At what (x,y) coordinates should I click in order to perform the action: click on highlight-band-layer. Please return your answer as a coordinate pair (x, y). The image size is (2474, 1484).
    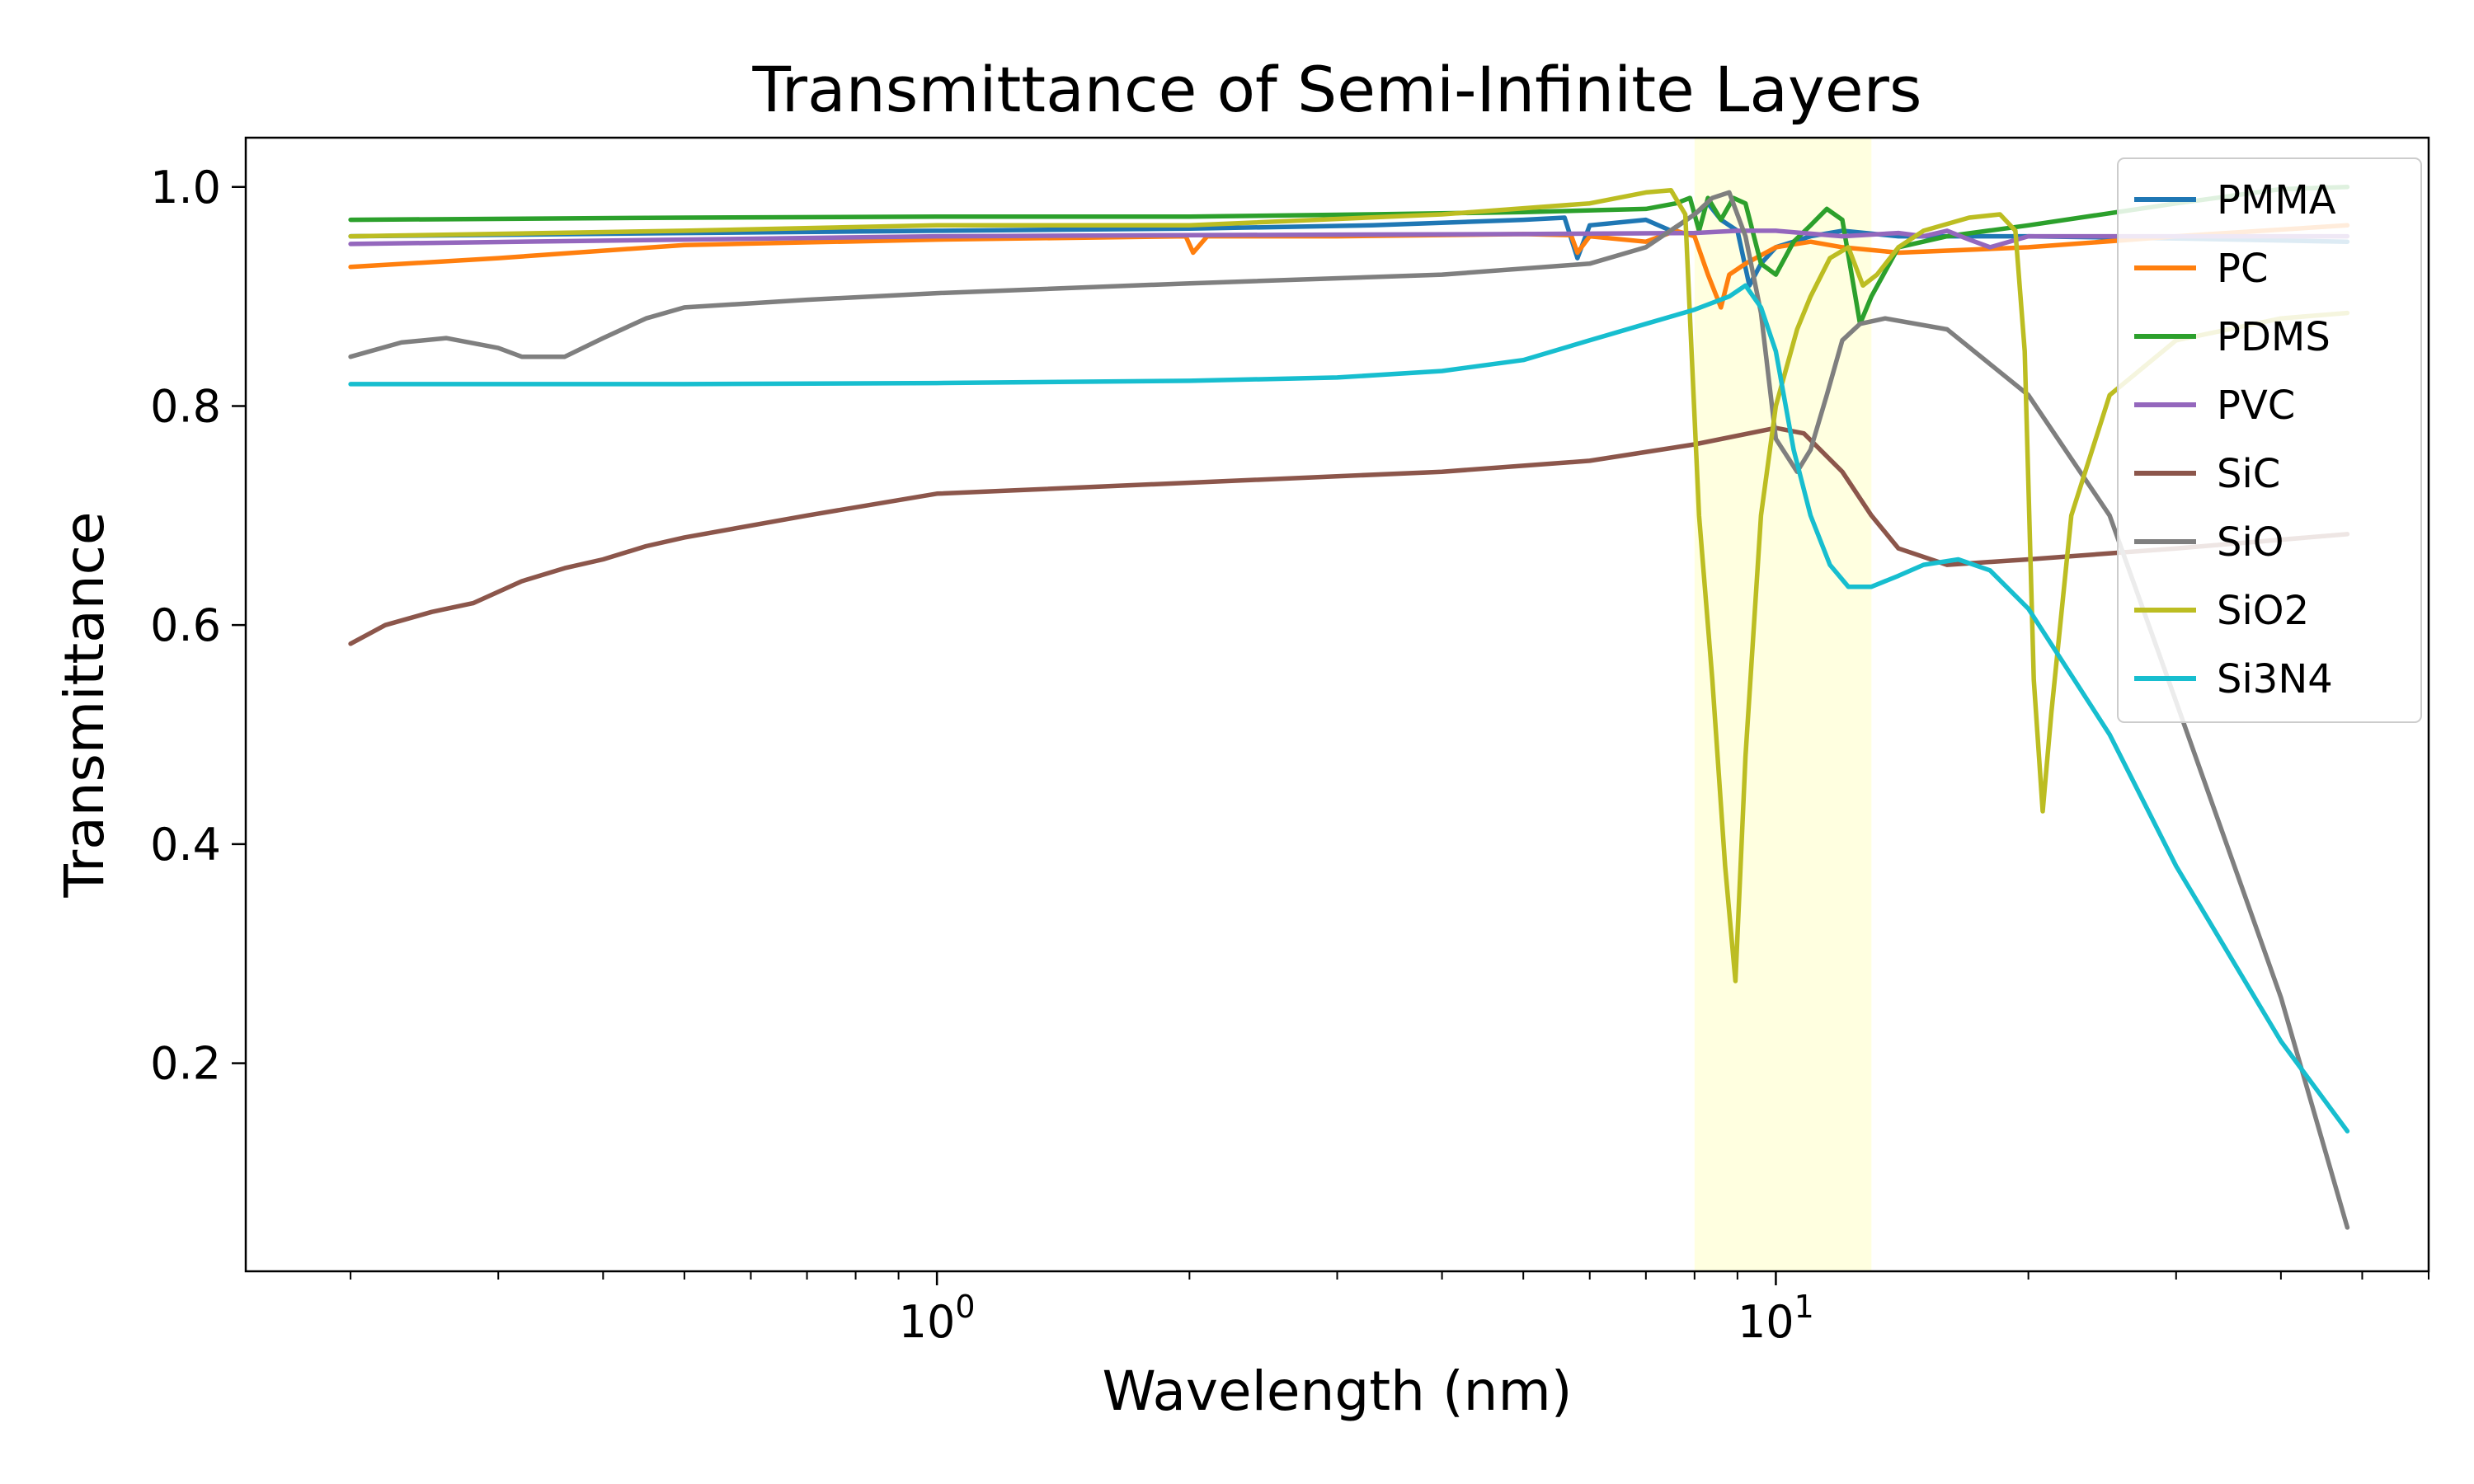
    Looking at the image, I should click on (1783, 704).